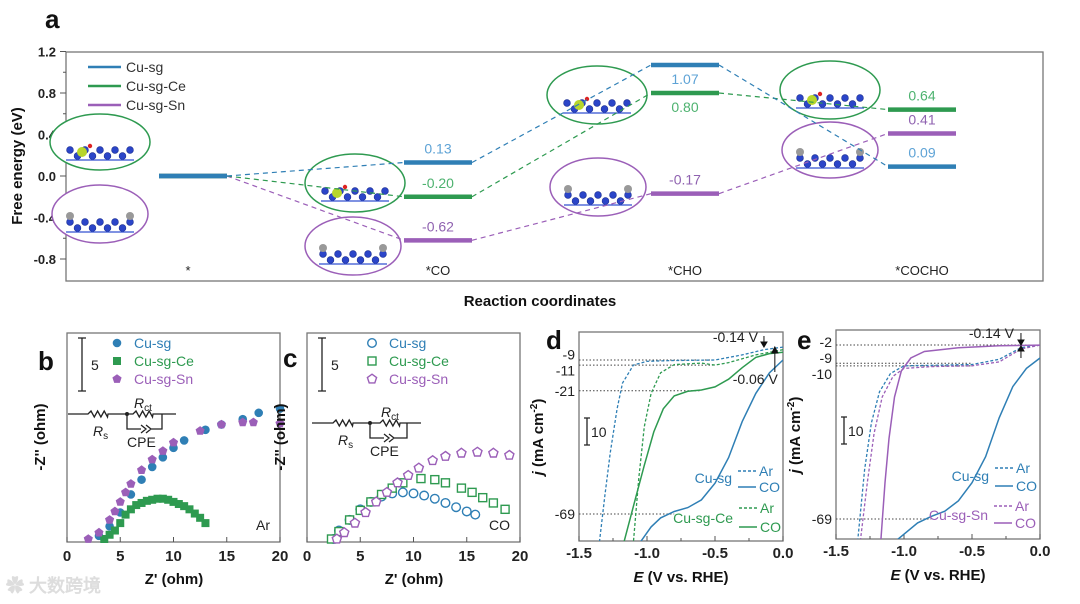  What do you see at coordinates (174, 579) in the screenshot?
I see `x-axis-label: Z' (ohm)` at bounding box center [174, 579].